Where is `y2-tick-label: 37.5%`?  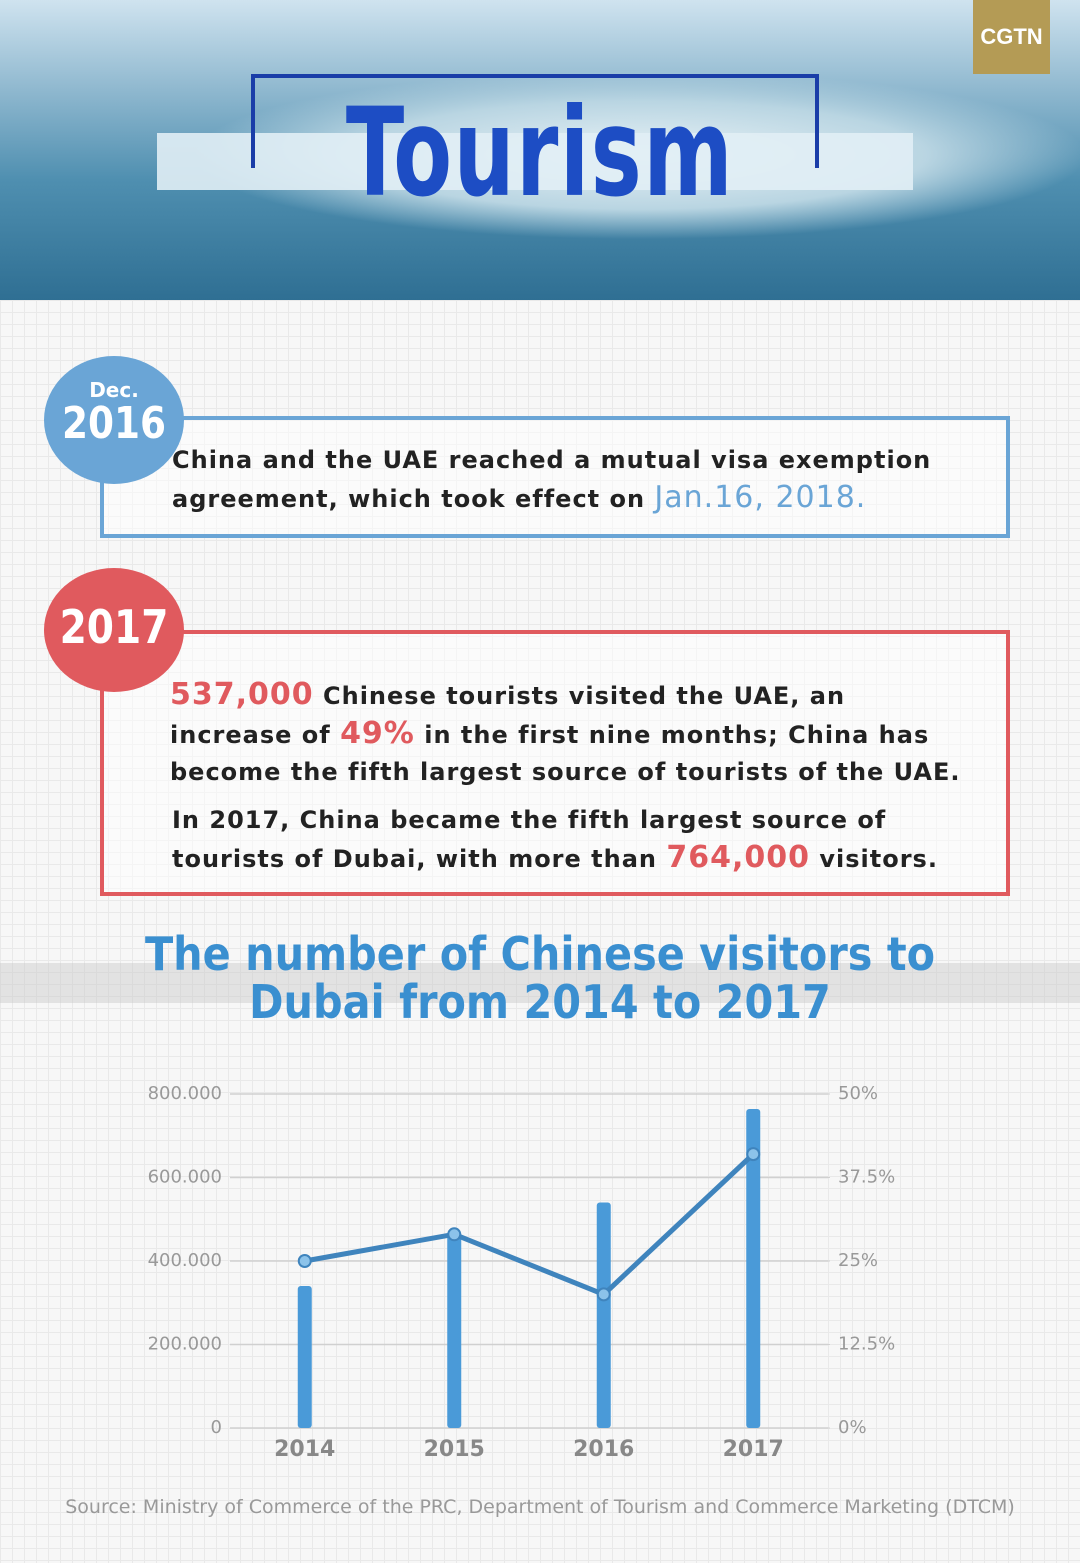
y2-tick-label: 37.5% is located at coordinates (866, 1177).